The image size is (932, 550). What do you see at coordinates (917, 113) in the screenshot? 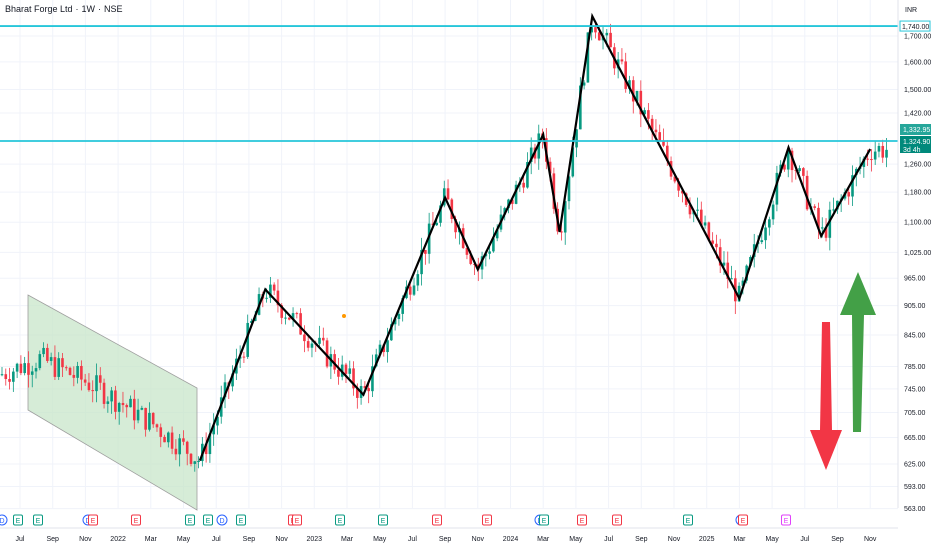
I see `y-tick-label: 1,420.00` at bounding box center [917, 113].